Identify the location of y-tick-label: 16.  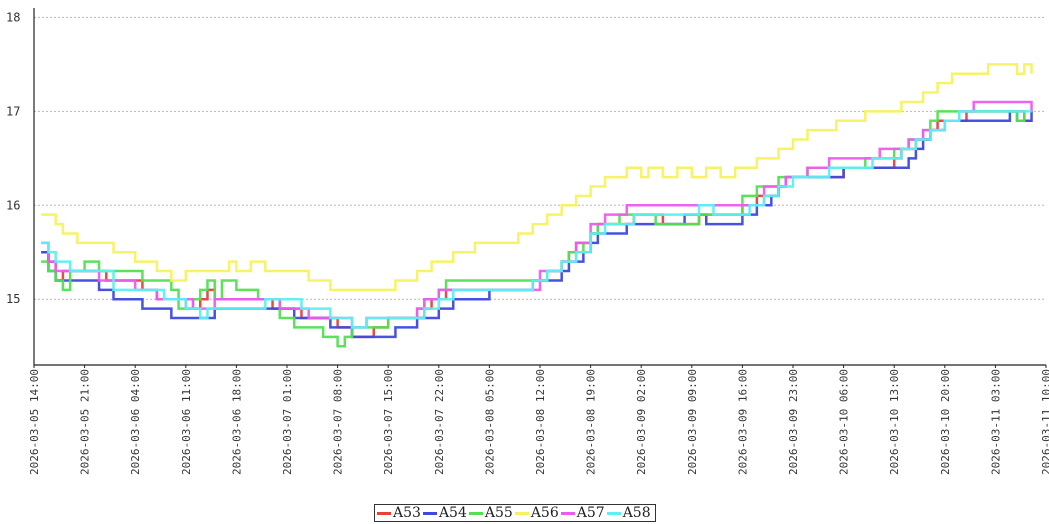
(13, 205).